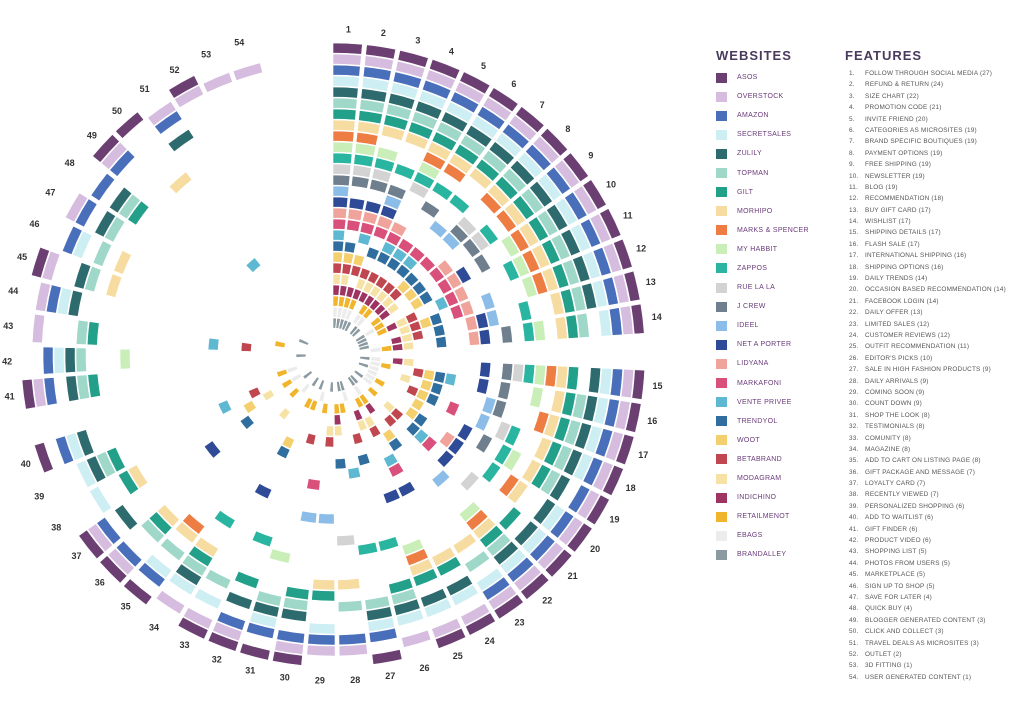 The image size is (1024, 710). Describe the element at coordinates (888, 222) in the screenshot. I see `feature-label: WISHLIST (17)` at that location.